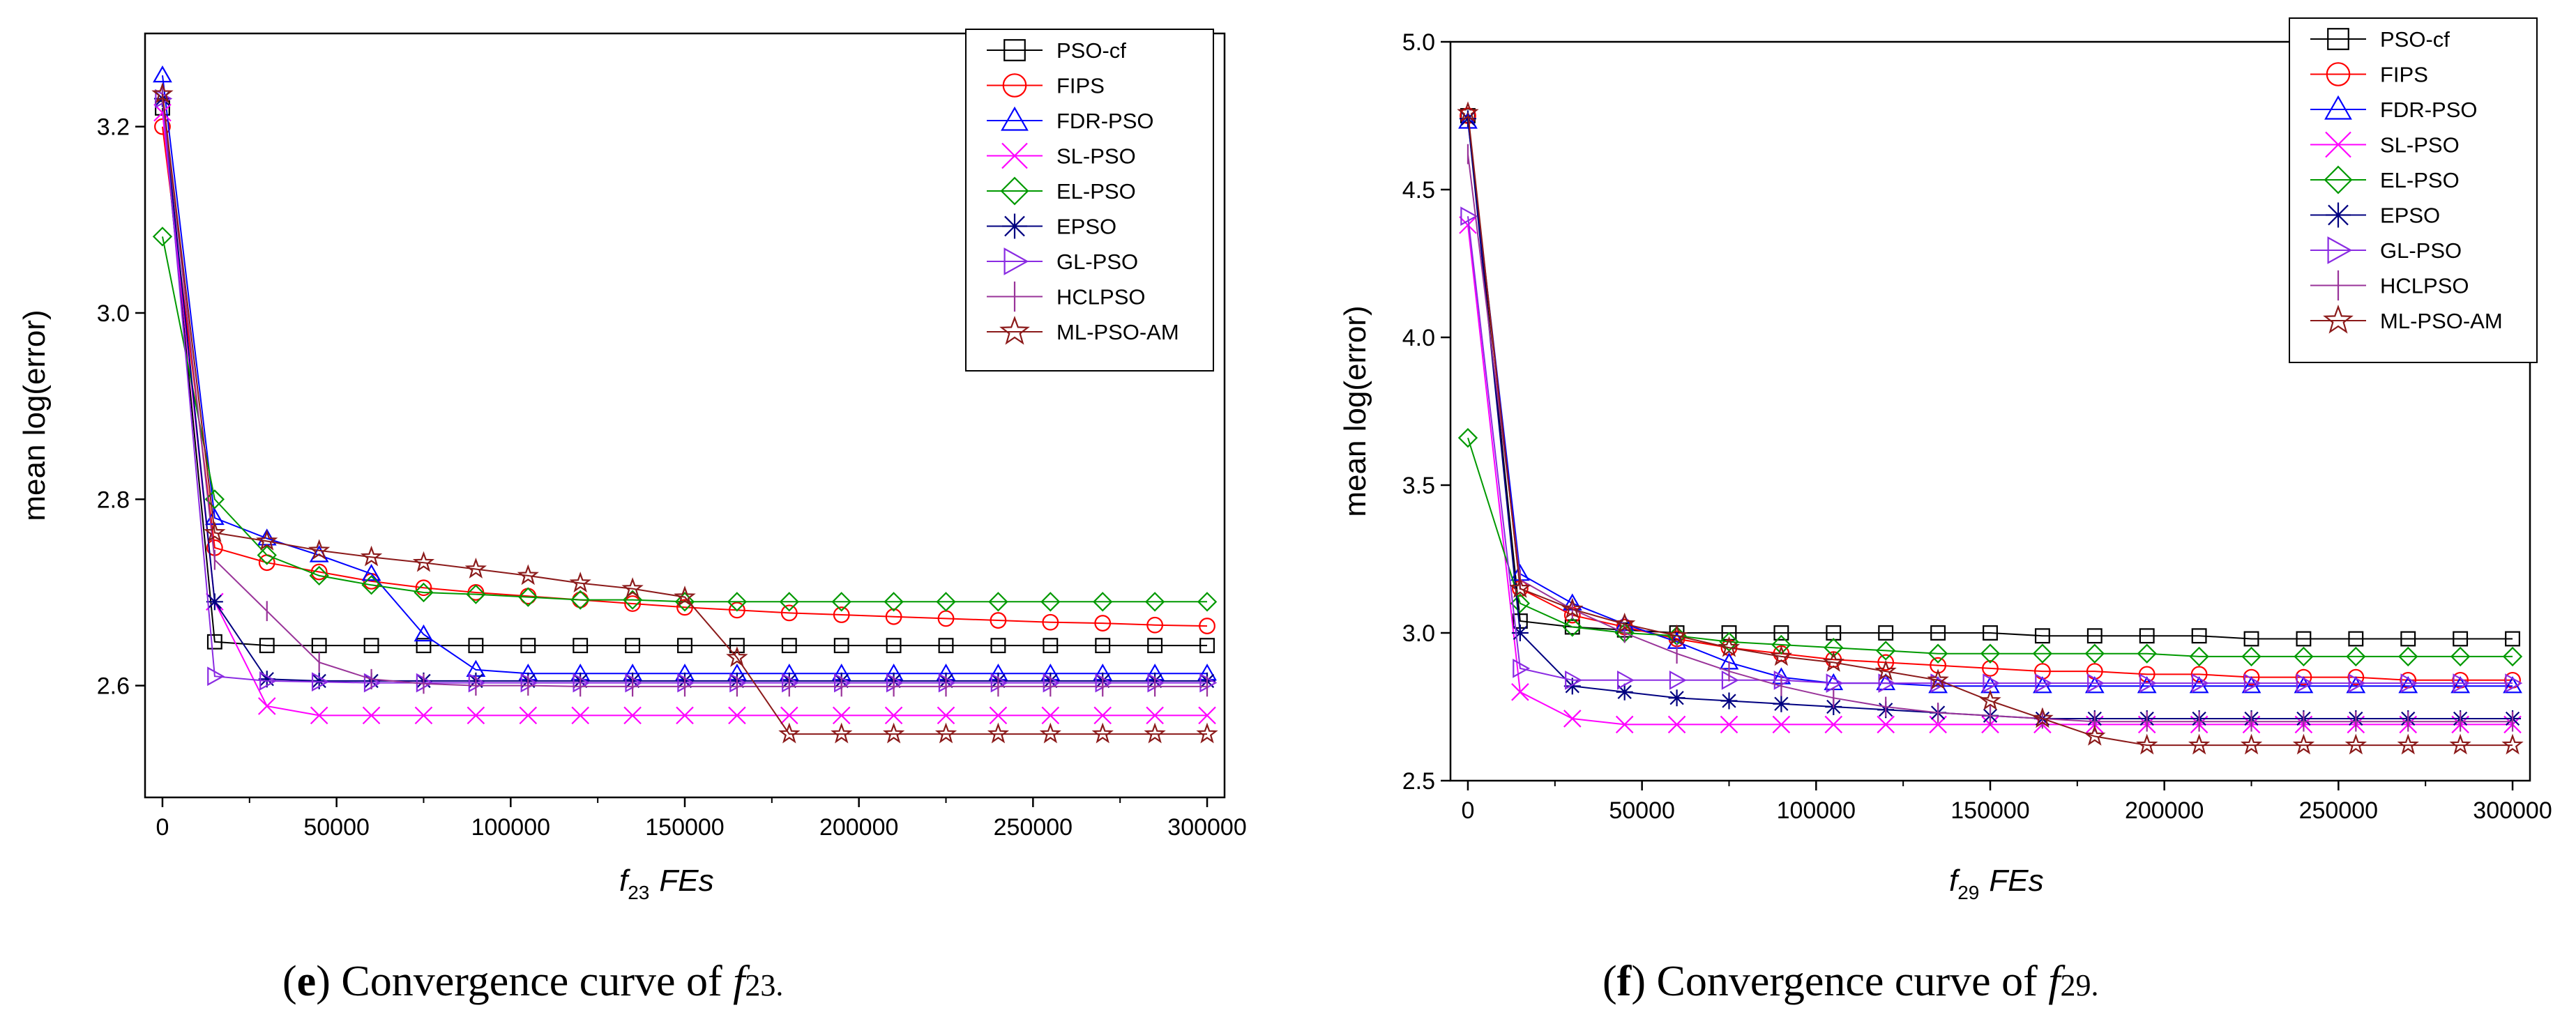  What do you see at coordinates (424, 633) in the screenshot?
I see `data-point-fdr-pso` at bounding box center [424, 633].